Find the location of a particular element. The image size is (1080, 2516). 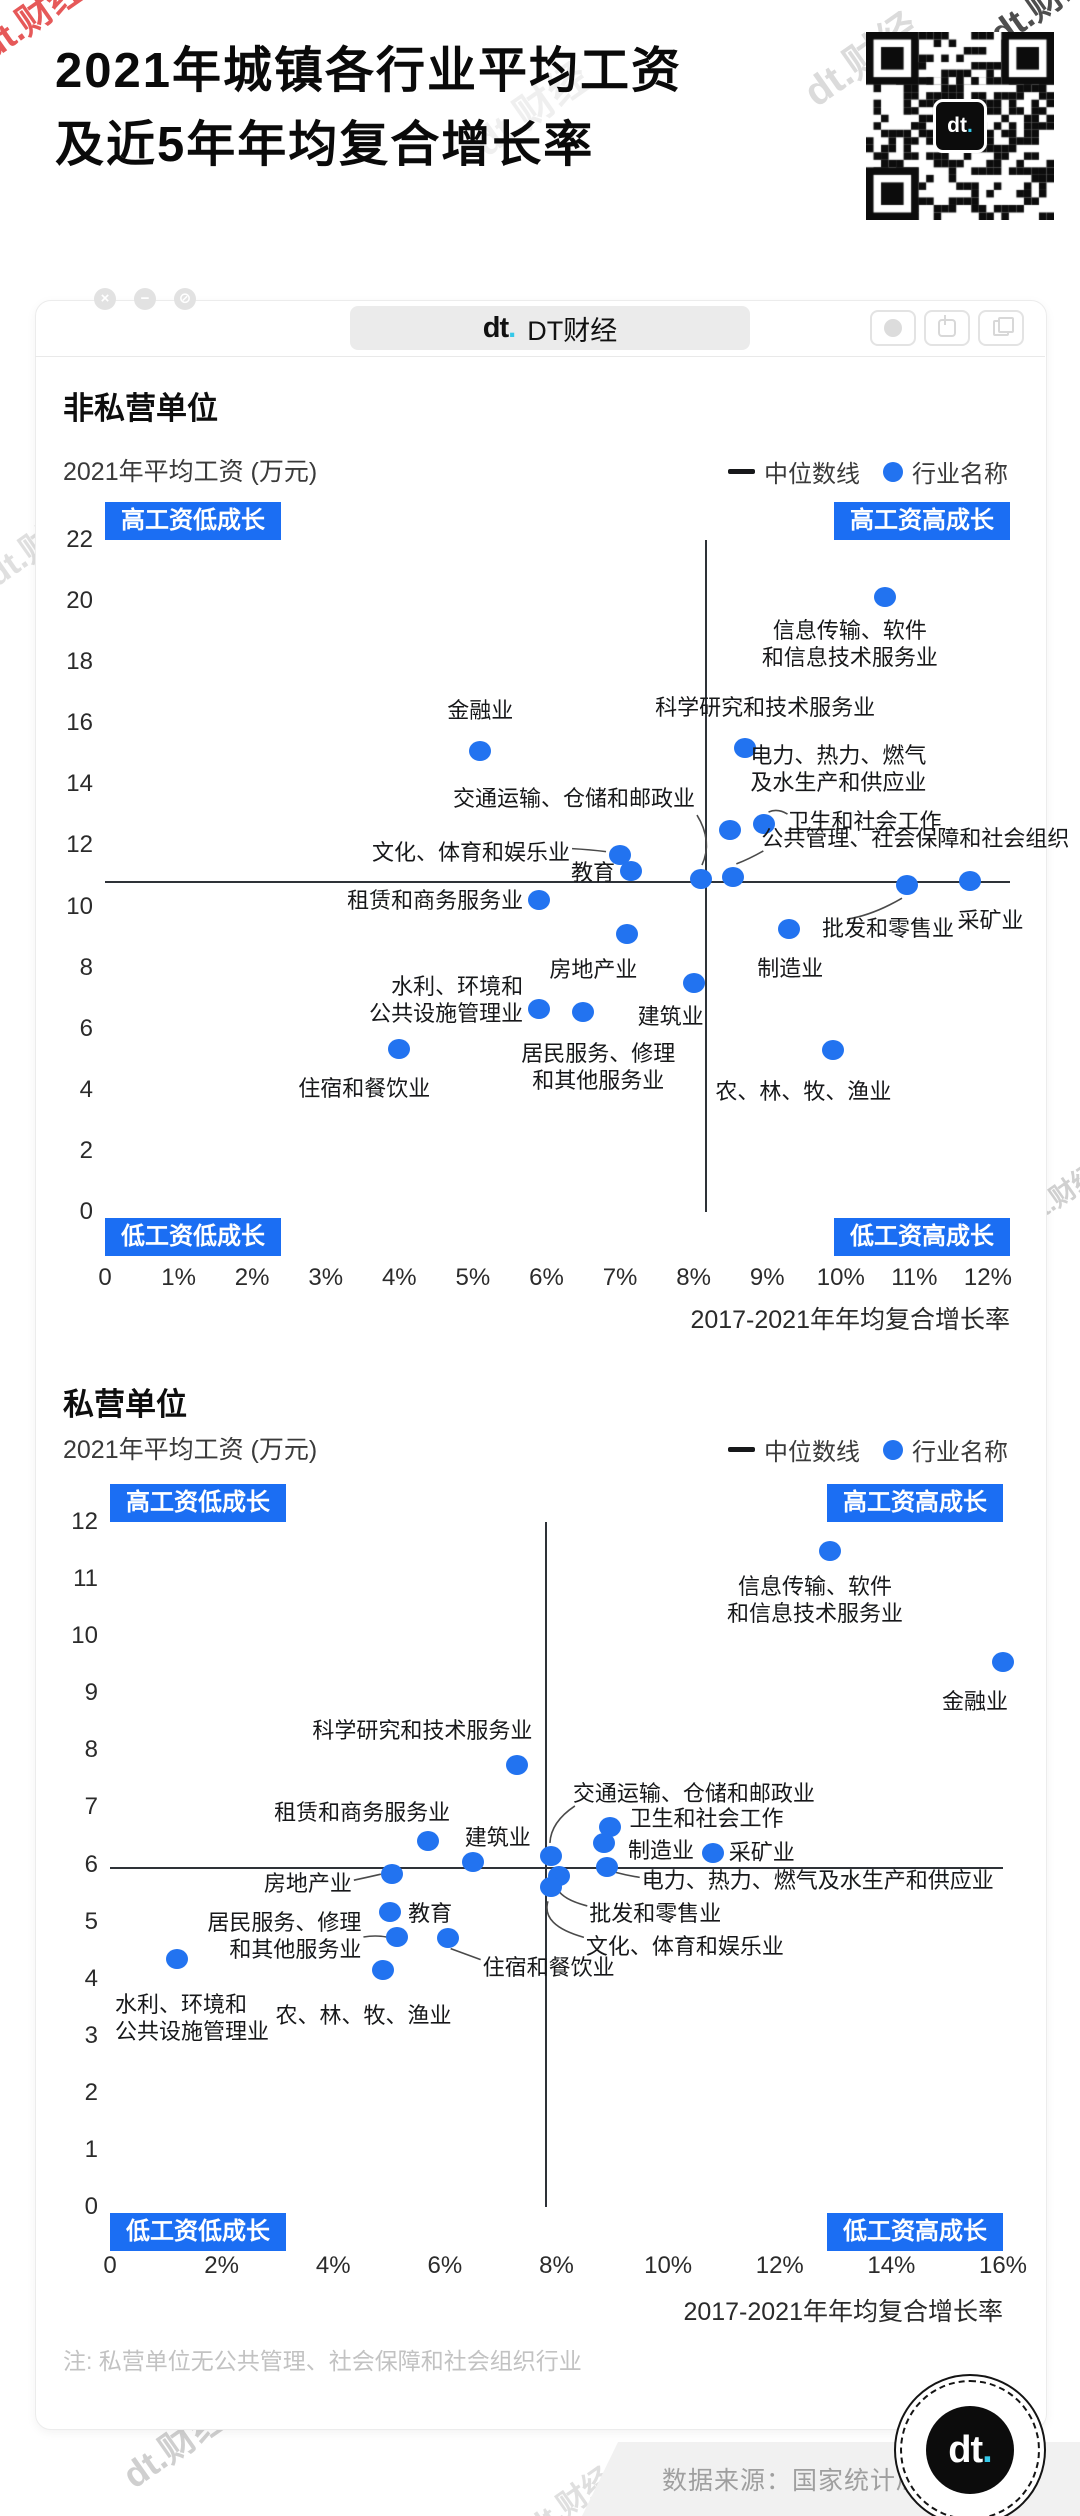

dt-logo-icon: dt. is located at coordinates (960, 126).